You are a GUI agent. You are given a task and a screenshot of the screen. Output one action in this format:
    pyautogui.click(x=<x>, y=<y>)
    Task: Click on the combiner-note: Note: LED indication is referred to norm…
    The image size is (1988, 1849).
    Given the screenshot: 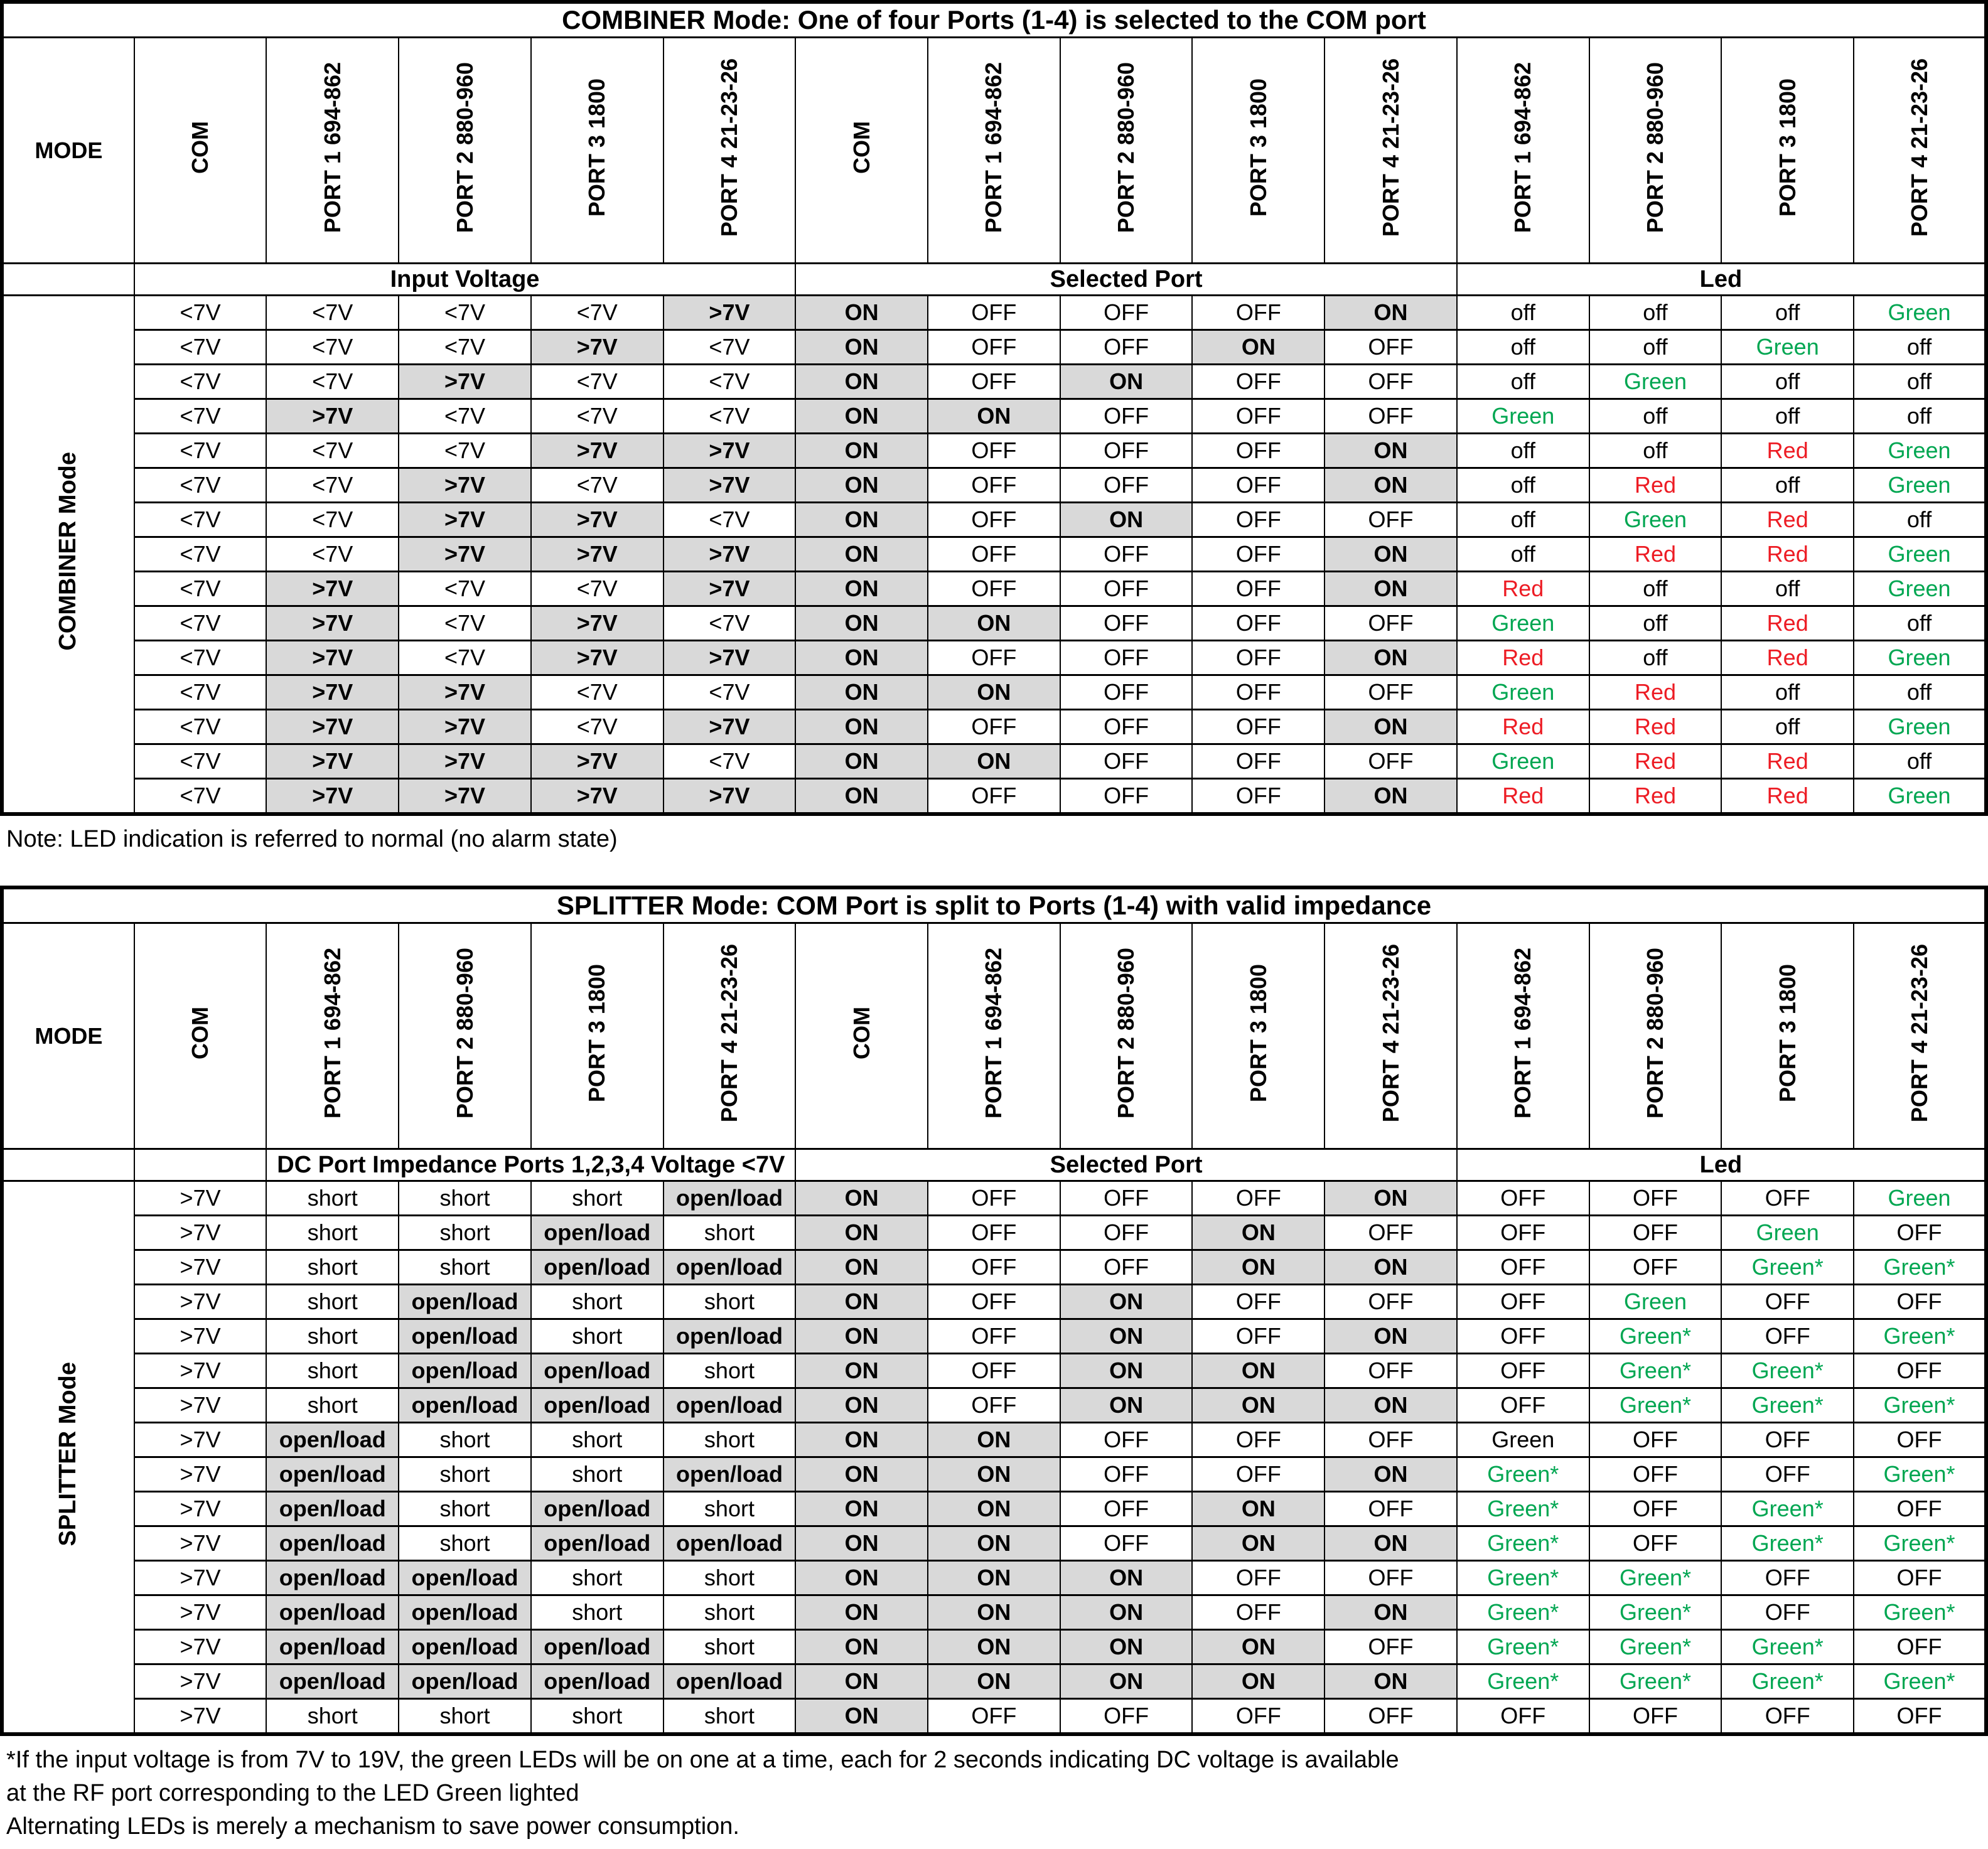 What is the action you would take?
    pyautogui.click(x=312, y=839)
    